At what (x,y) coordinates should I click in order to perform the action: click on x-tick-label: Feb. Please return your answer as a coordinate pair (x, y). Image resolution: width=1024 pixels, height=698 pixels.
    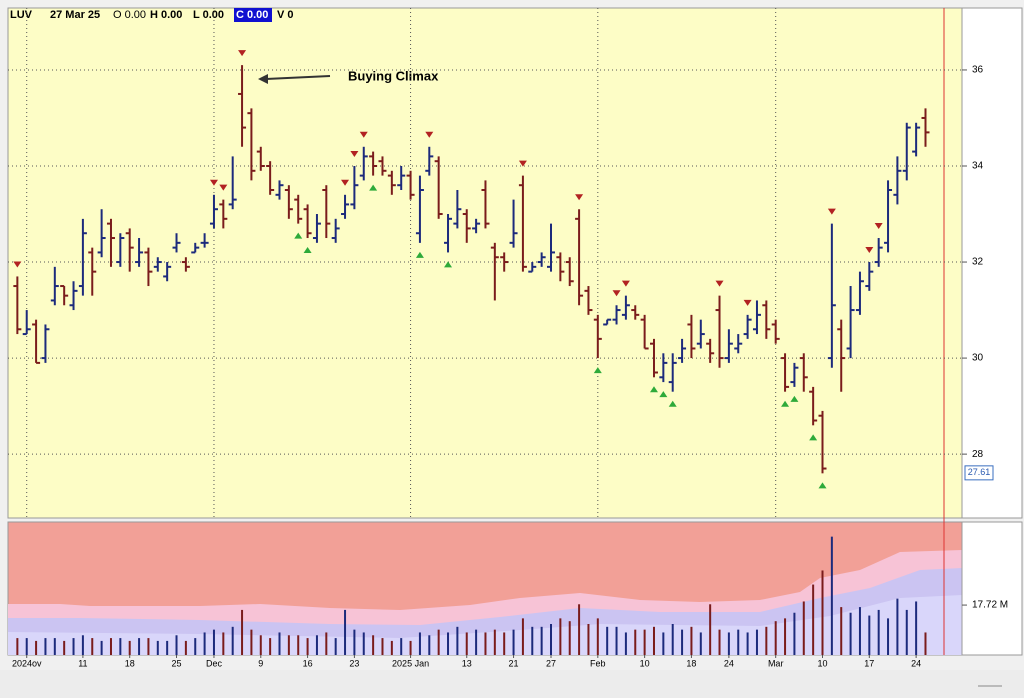
    Looking at the image, I should click on (598, 663).